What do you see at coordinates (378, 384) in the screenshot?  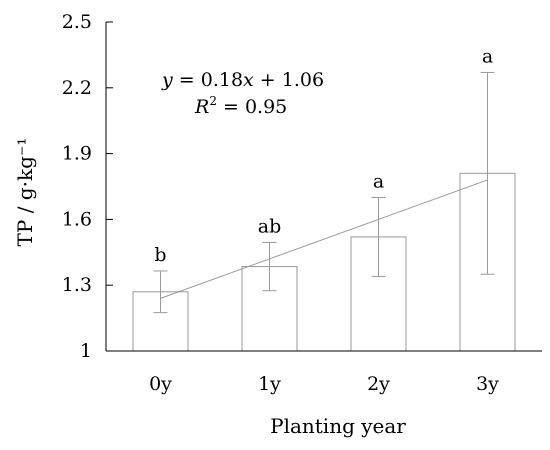 I see `x-tick-label: 2y` at bounding box center [378, 384].